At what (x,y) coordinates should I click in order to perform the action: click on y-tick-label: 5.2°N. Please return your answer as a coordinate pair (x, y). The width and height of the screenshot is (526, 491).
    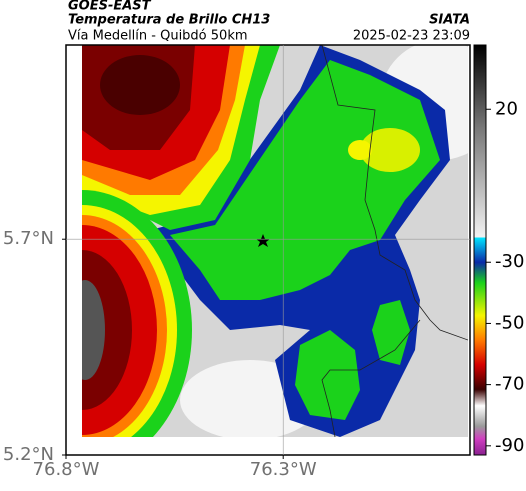
    Looking at the image, I should click on (28, 454).